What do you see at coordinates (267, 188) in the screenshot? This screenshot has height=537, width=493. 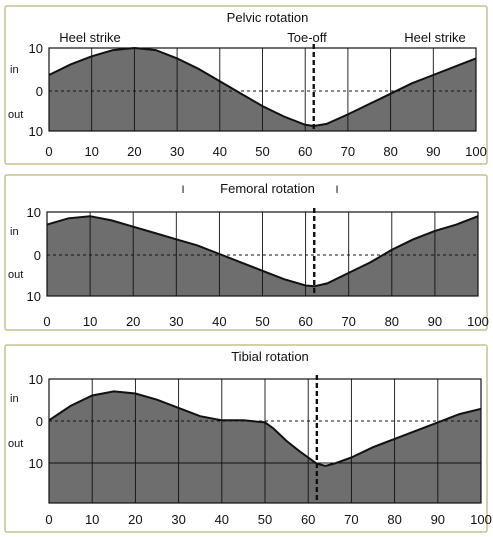 I see `chart-title: Femoral rotation` at bounding box center [267, 188].